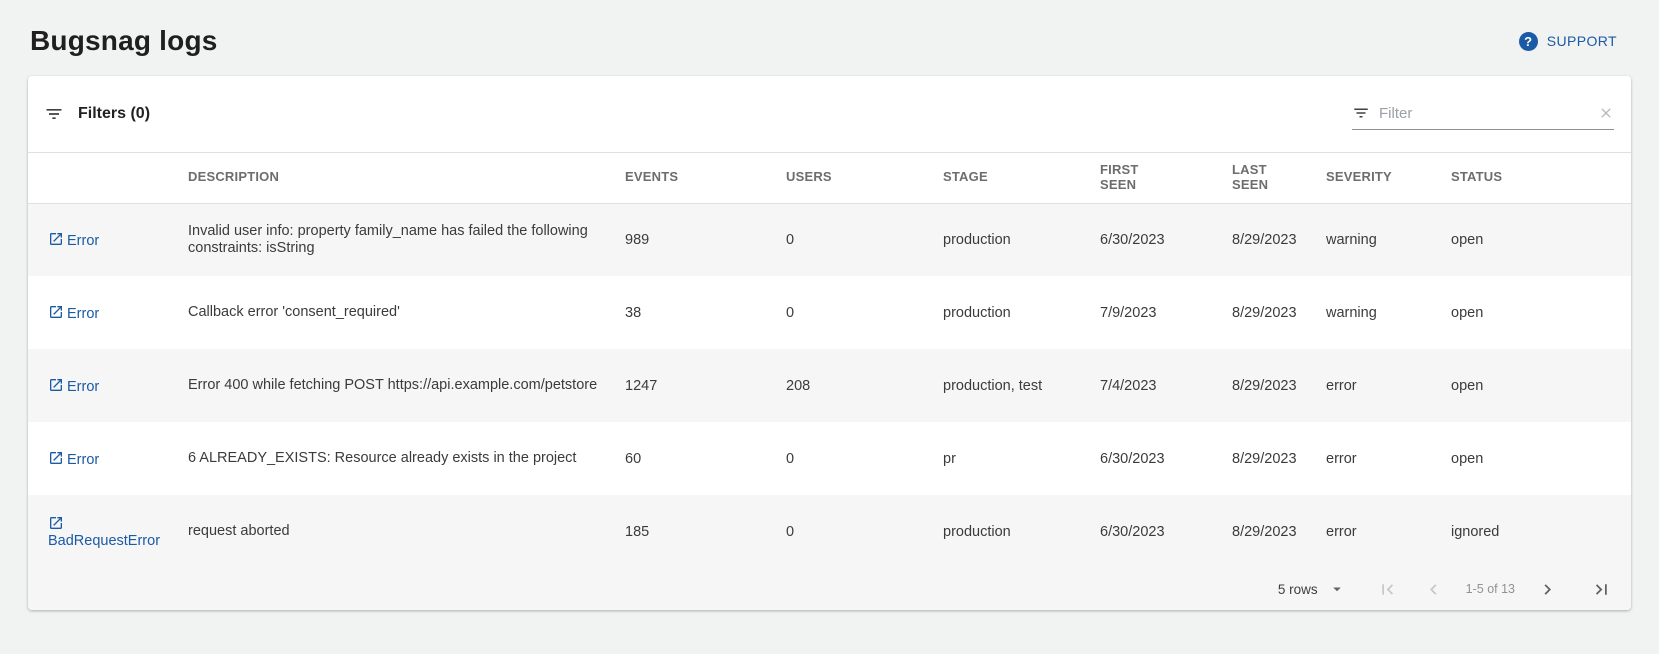 This screenshot has width=1659, height=654. I want to click on stage-cell: production, test, so click(993, 385).